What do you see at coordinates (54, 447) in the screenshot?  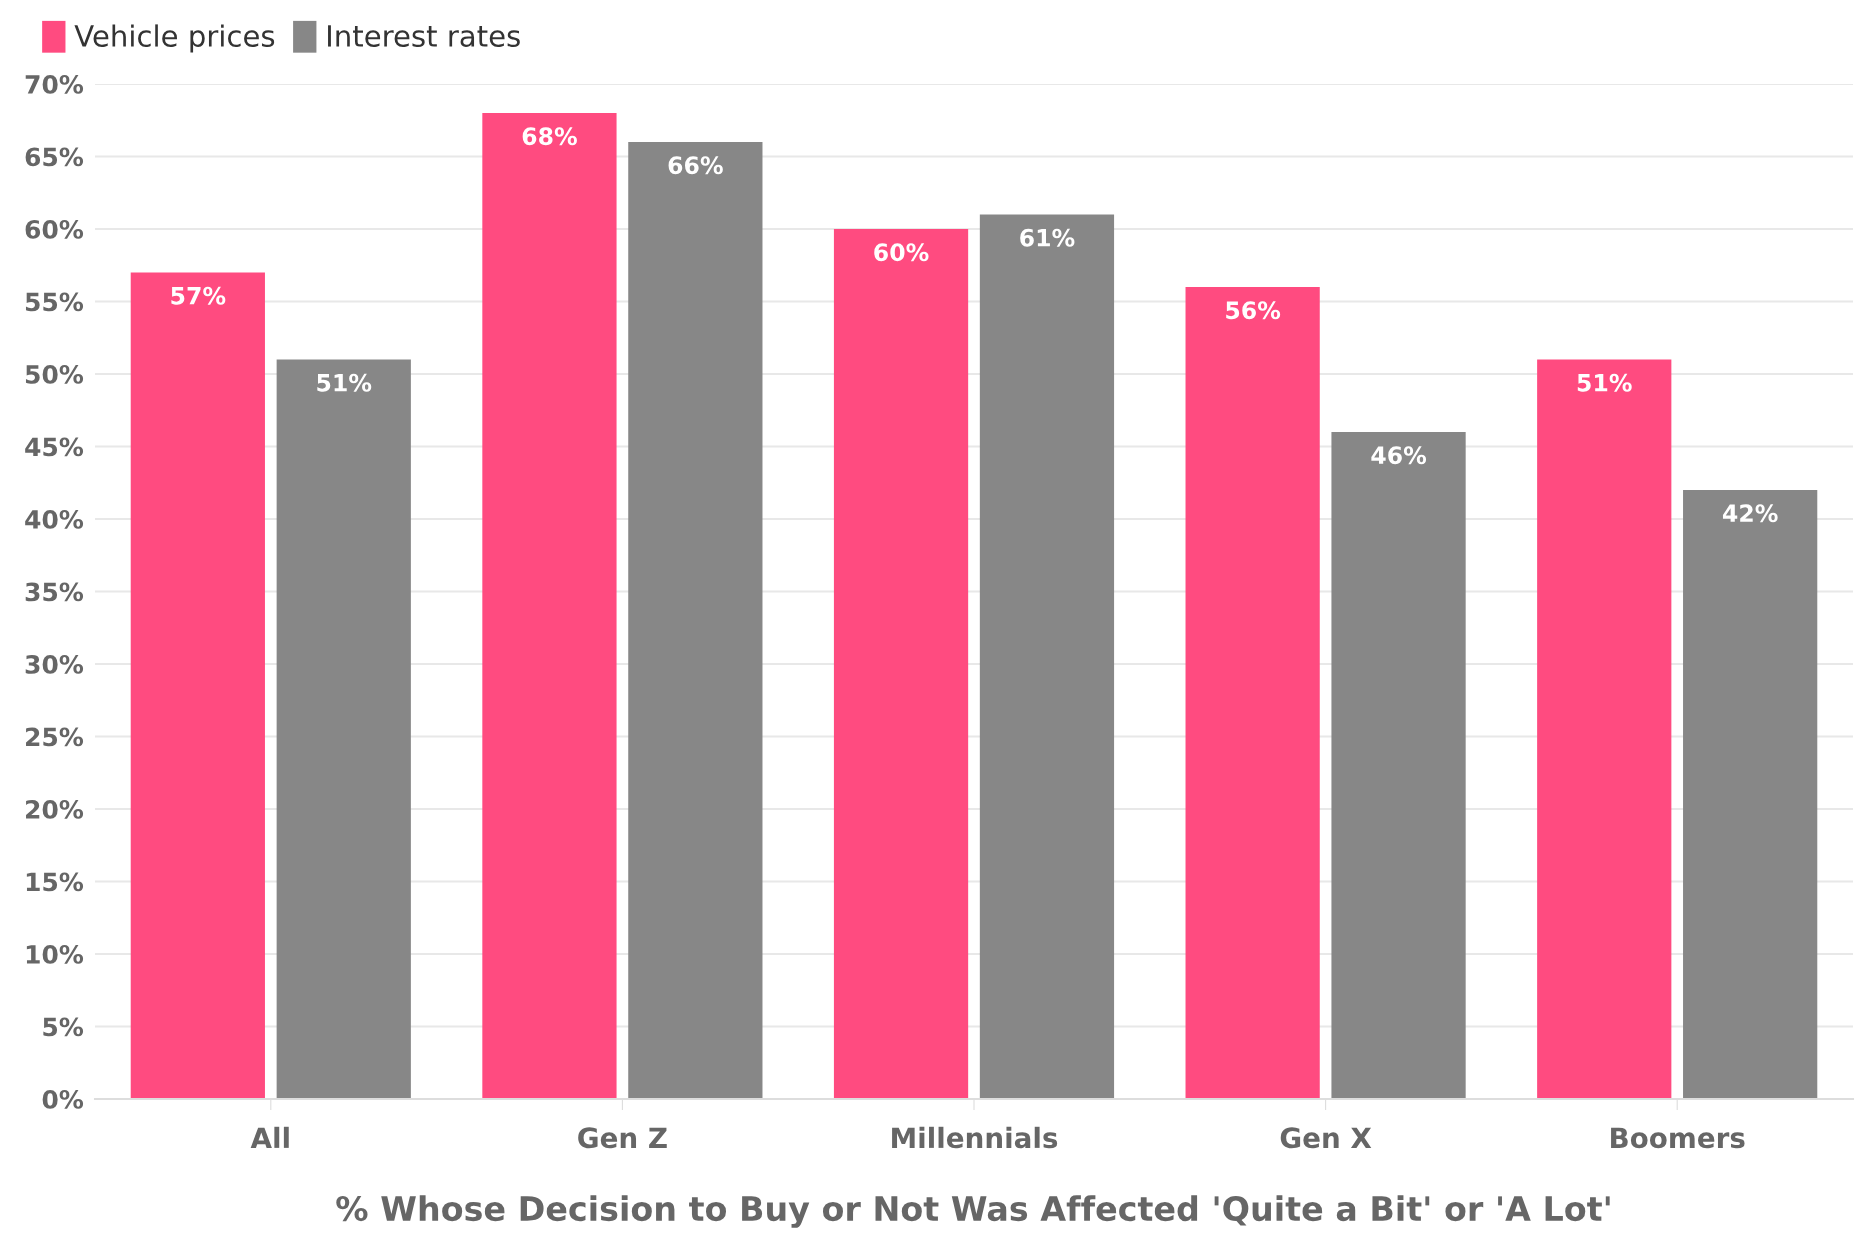 I see `y-tick-label: 45%` at bounding box center [54, 447].